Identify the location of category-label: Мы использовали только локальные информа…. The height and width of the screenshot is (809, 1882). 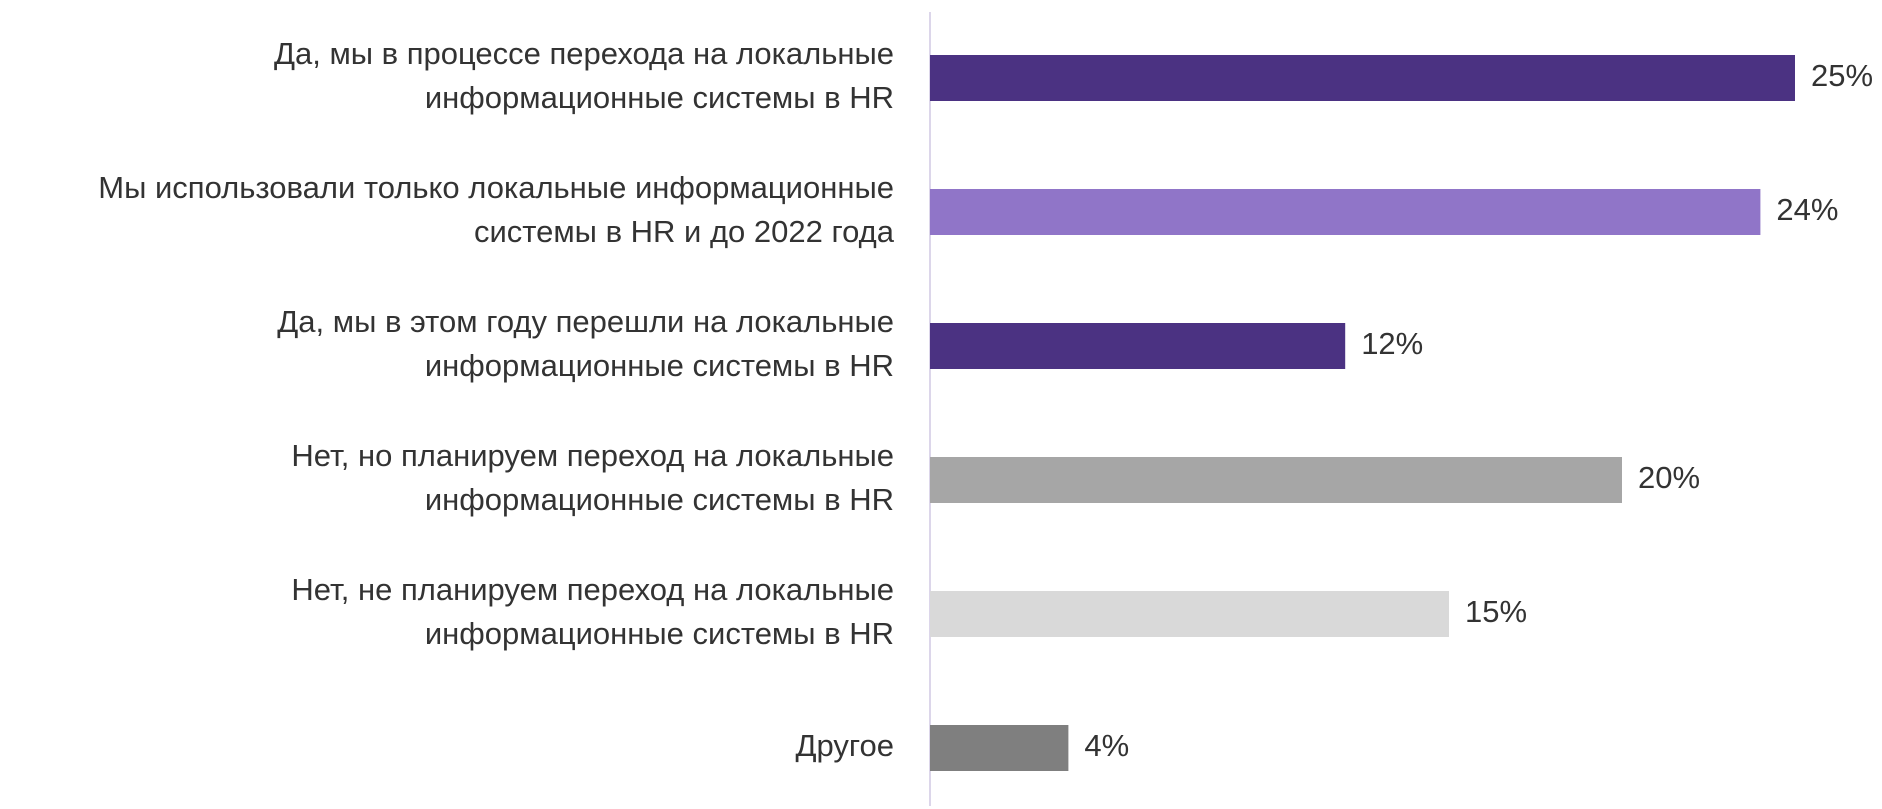
(496, 209).